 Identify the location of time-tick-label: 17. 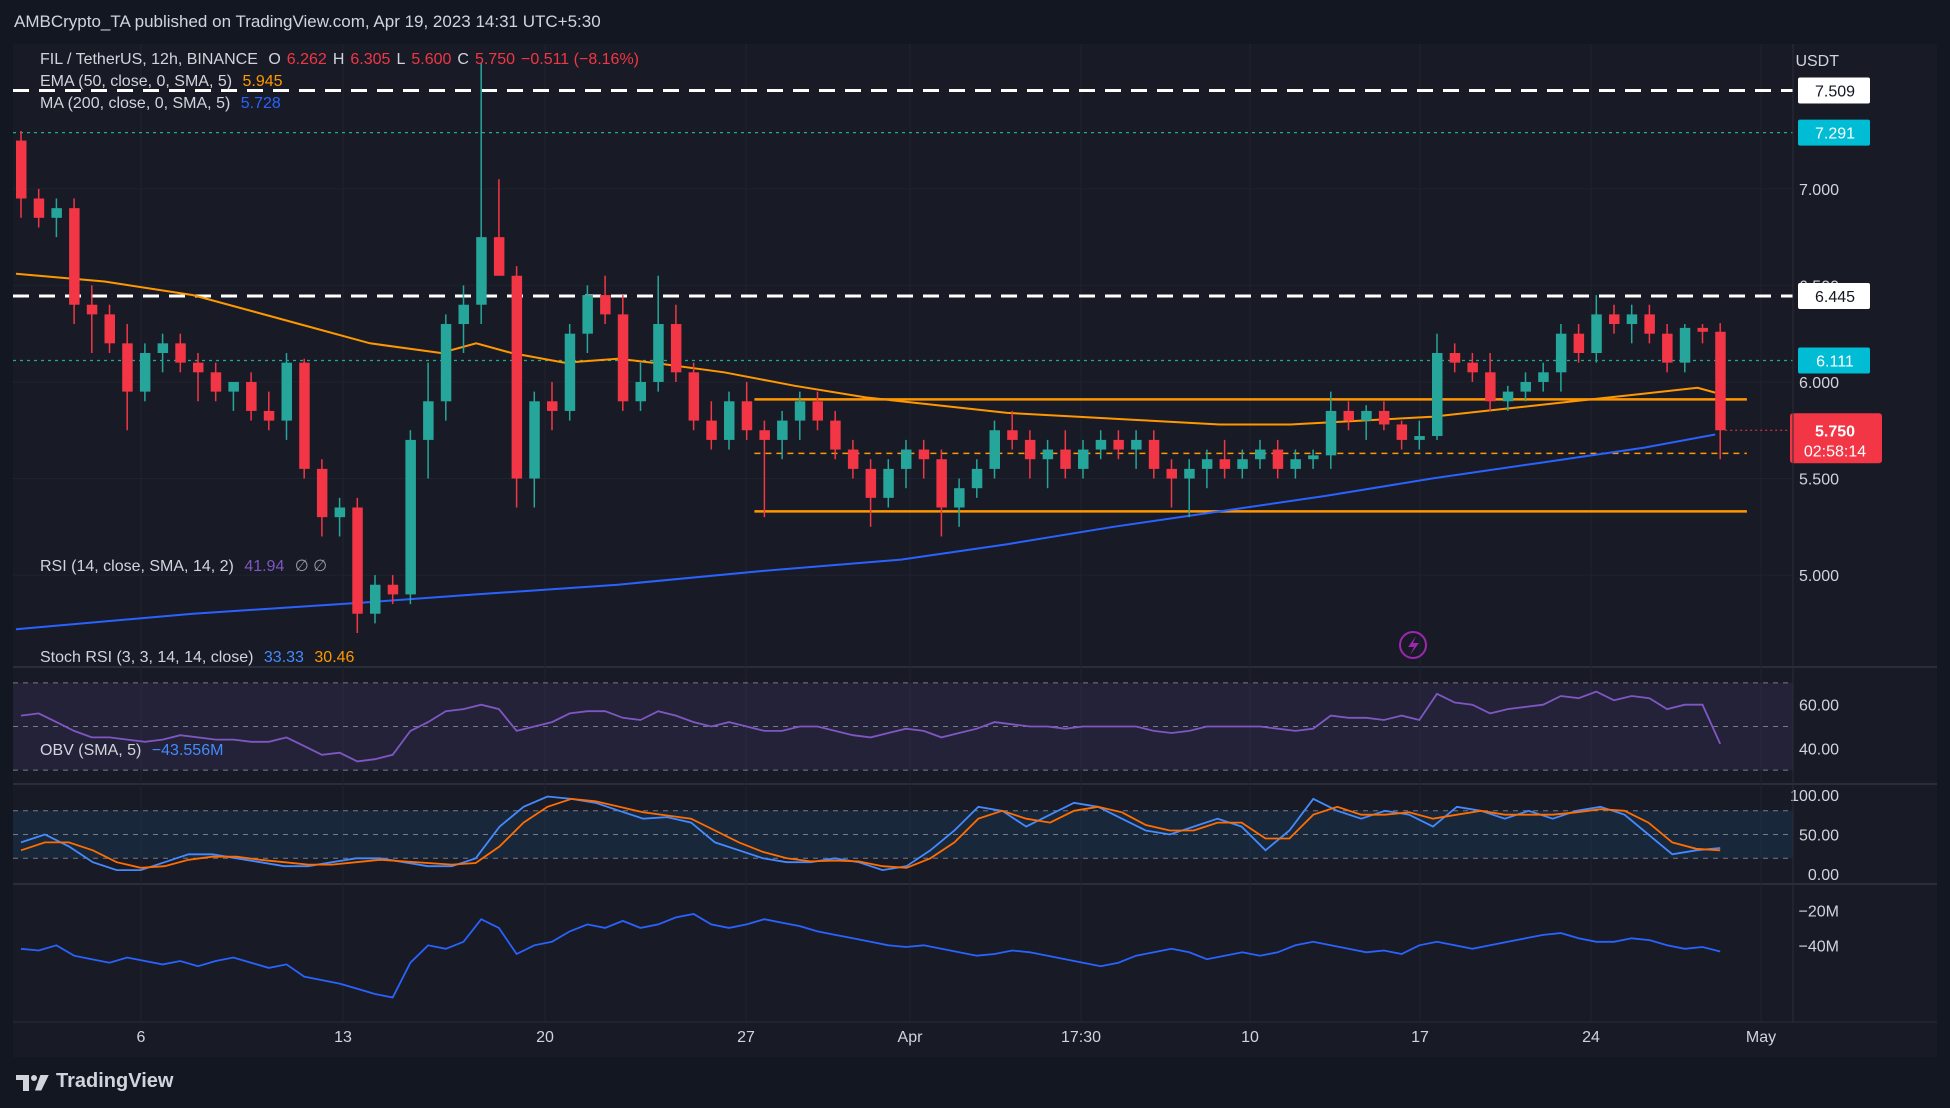
(1420, 1037).